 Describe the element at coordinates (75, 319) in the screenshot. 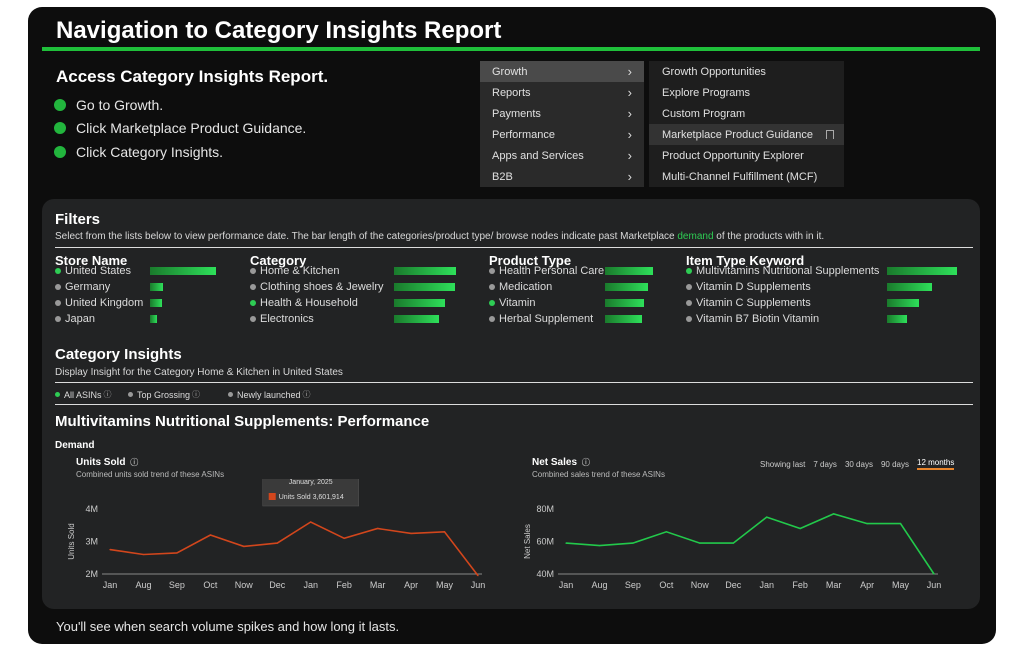

I see `filter-option: Japan` at that location.